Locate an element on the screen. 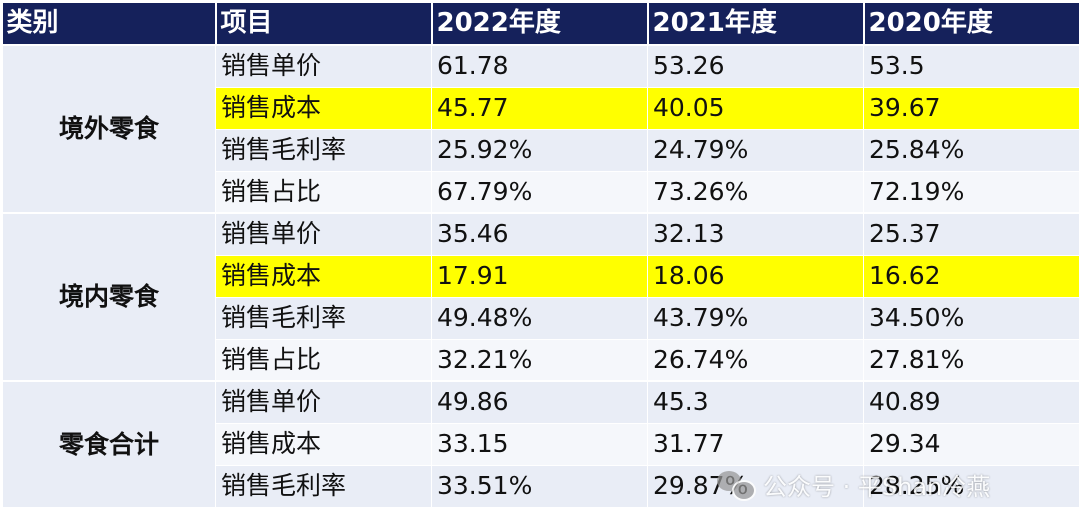 The width and height of the screenshot is (1080, 525). value-2022-cell: 67.79% is located at coordinates (539, 191).